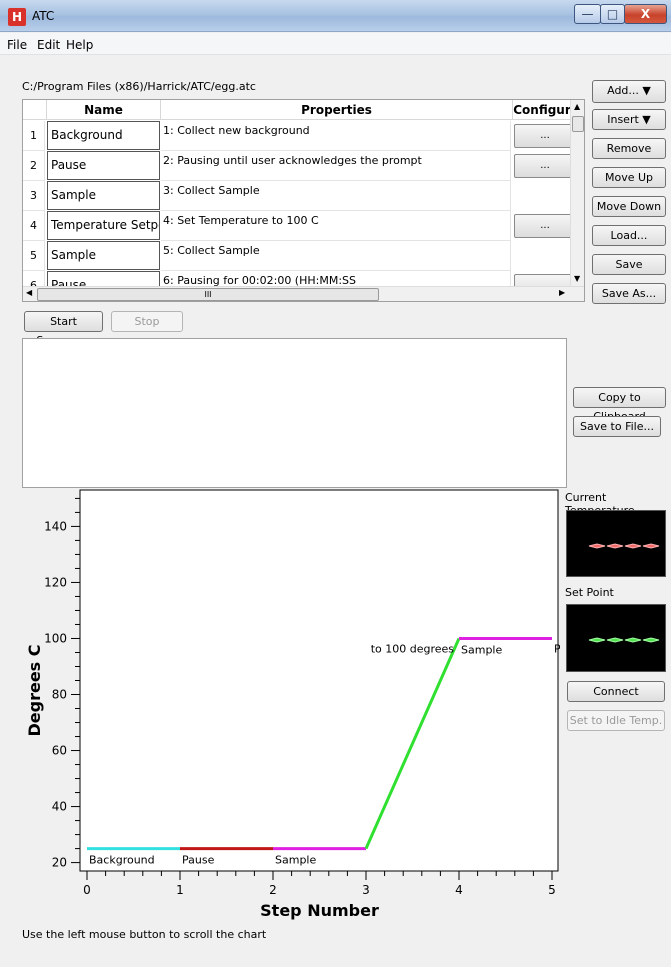 The width and height of the screenshot is (671, 967). What do you see at coordinates (103, 165) in the screenshot?
I see `name-cell: Pause` at bounding box center [103, 165].